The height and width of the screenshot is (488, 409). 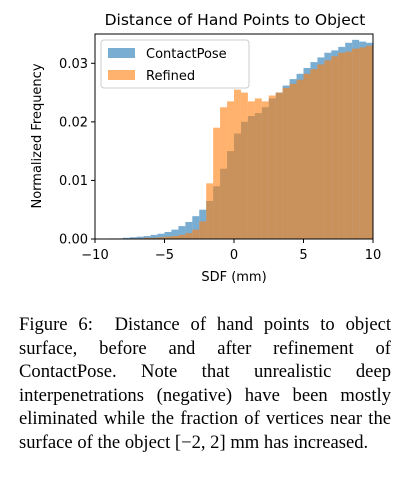 What do you see at coordinates (233, 277) in the screenshot?
I see `x-axis-label: SDF (mm)` at bounding box center [233, 277].